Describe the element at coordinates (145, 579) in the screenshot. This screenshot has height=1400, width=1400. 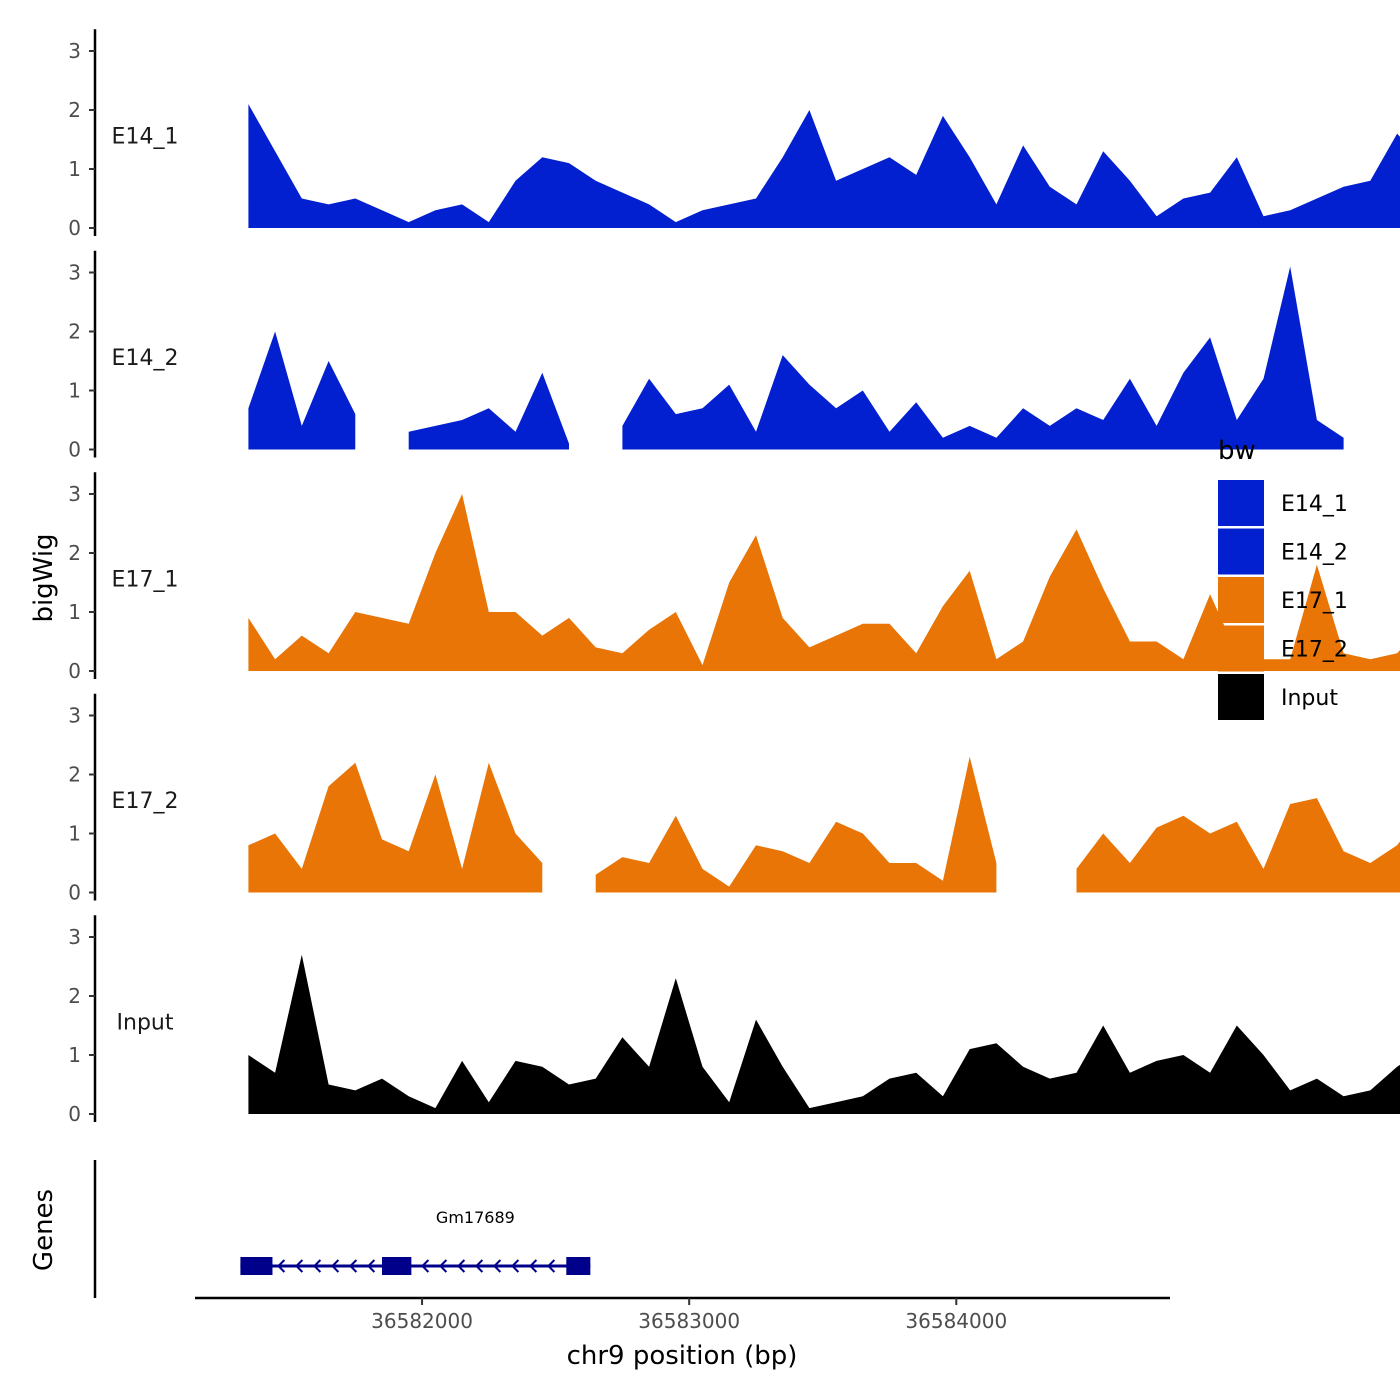
I see `track-label: E17_1` at that location.